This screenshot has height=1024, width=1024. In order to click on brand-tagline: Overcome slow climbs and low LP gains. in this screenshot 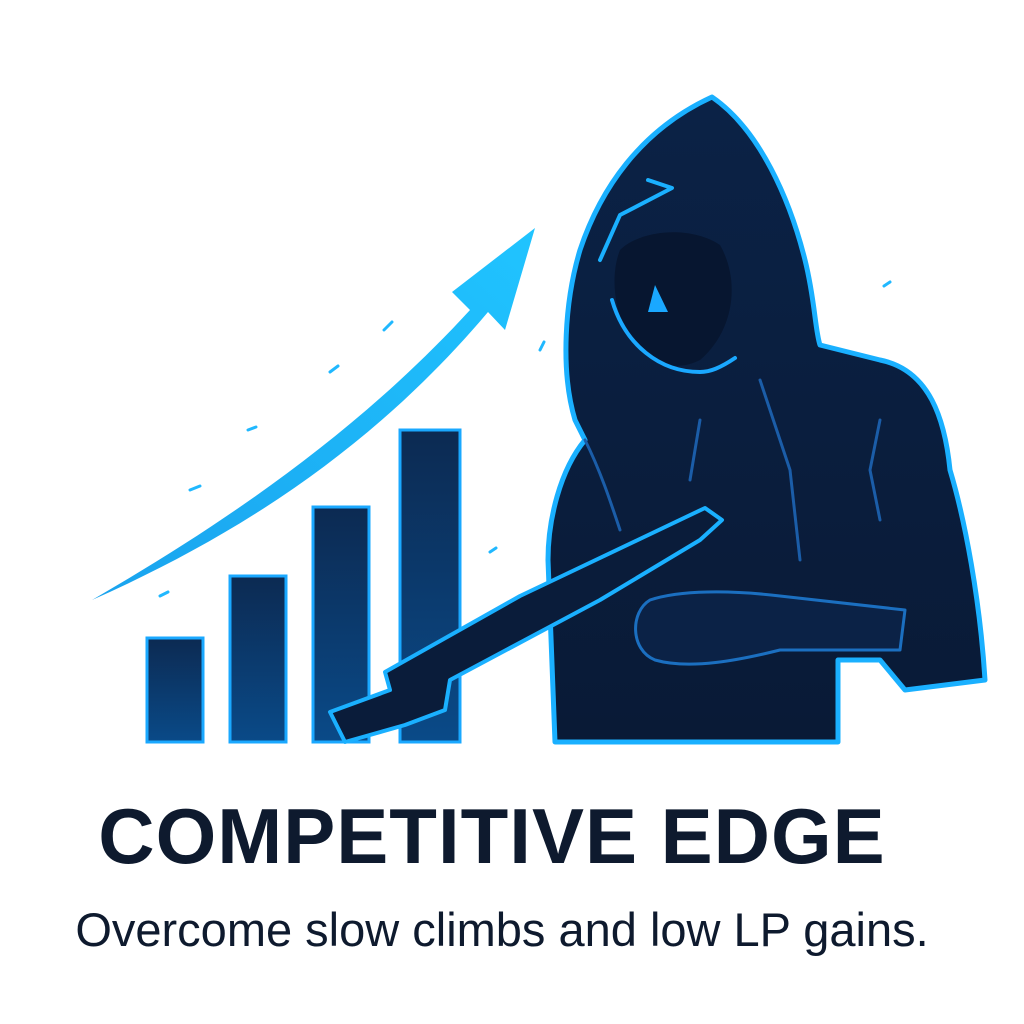, I will do `click(502, 929)`.